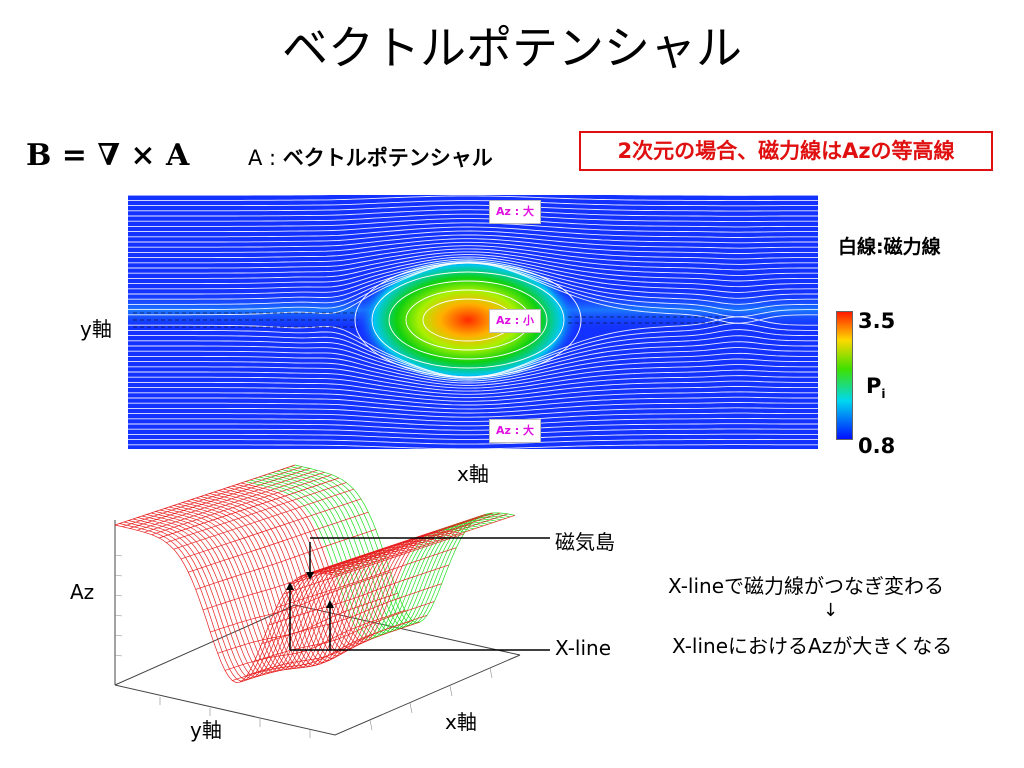  I want to click on note-box: 2次元の場合、磁力線はAzの等高線, so click(786, 151).